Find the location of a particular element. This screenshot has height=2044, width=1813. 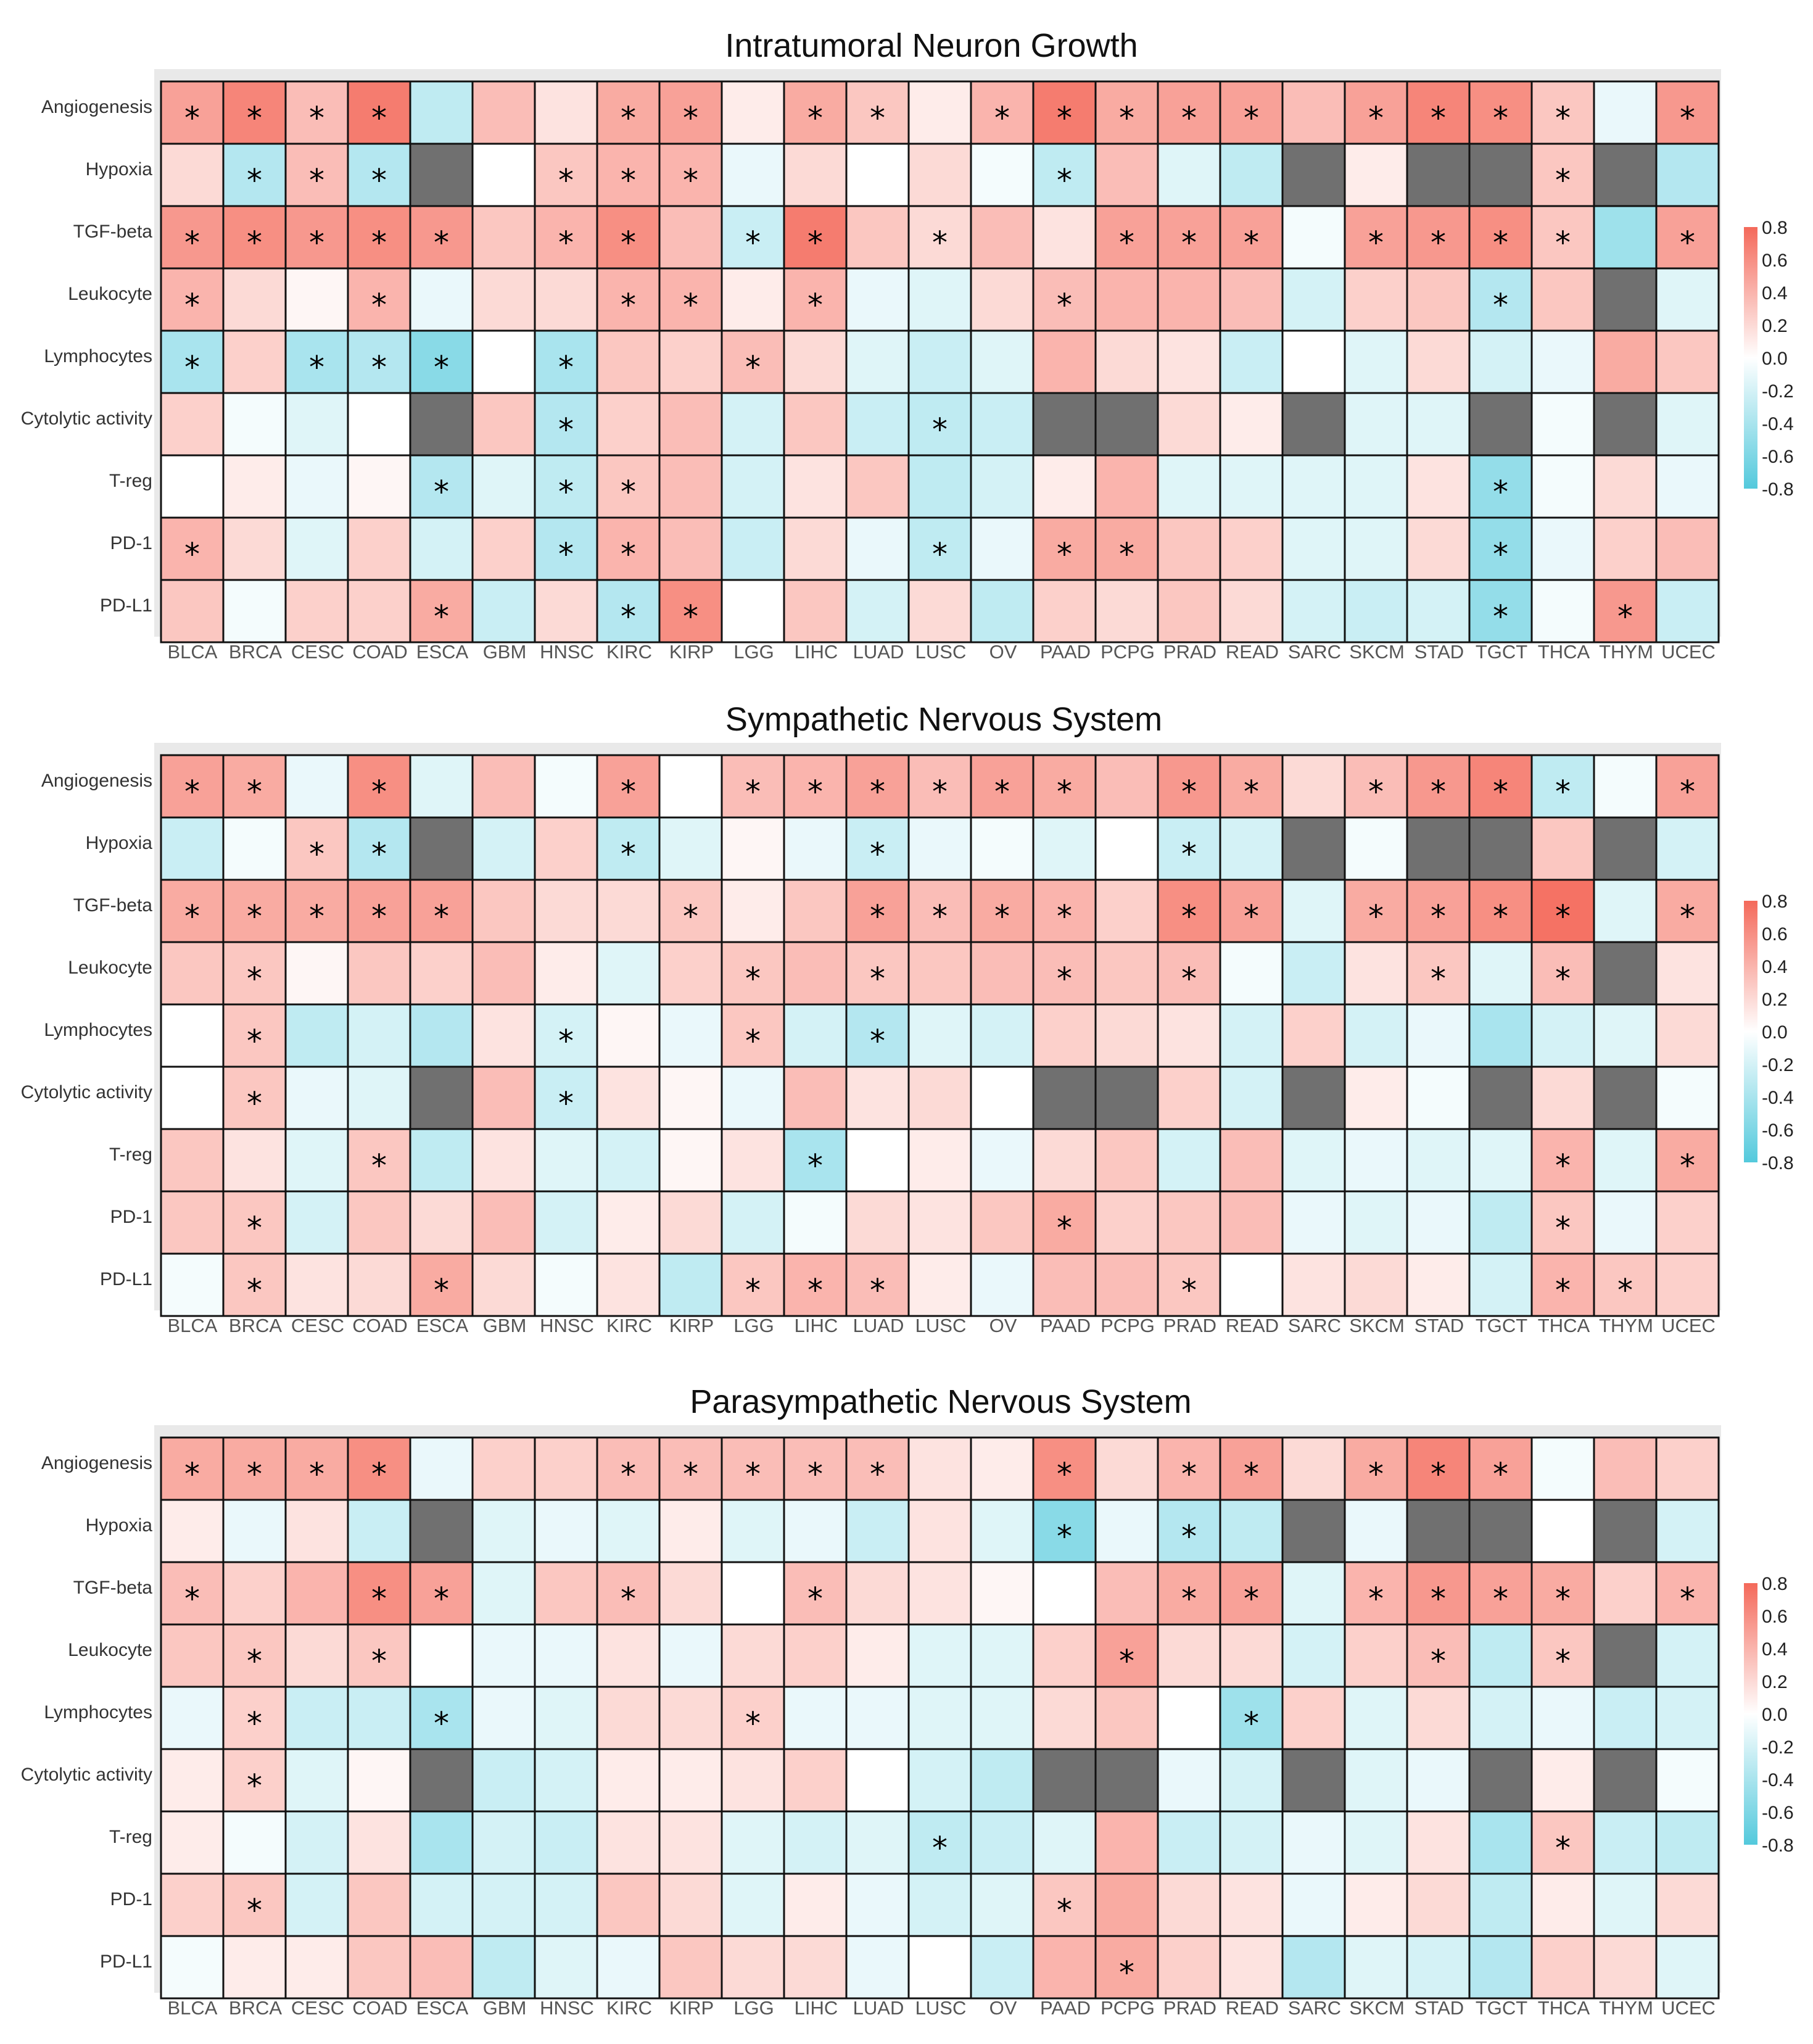

heatmap-cell-pd-1-gbm is located at coordinates (504, 548).